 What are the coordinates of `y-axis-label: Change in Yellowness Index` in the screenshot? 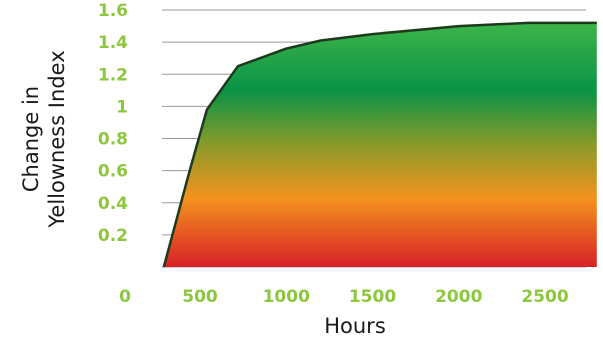 It's located at (44, 139).